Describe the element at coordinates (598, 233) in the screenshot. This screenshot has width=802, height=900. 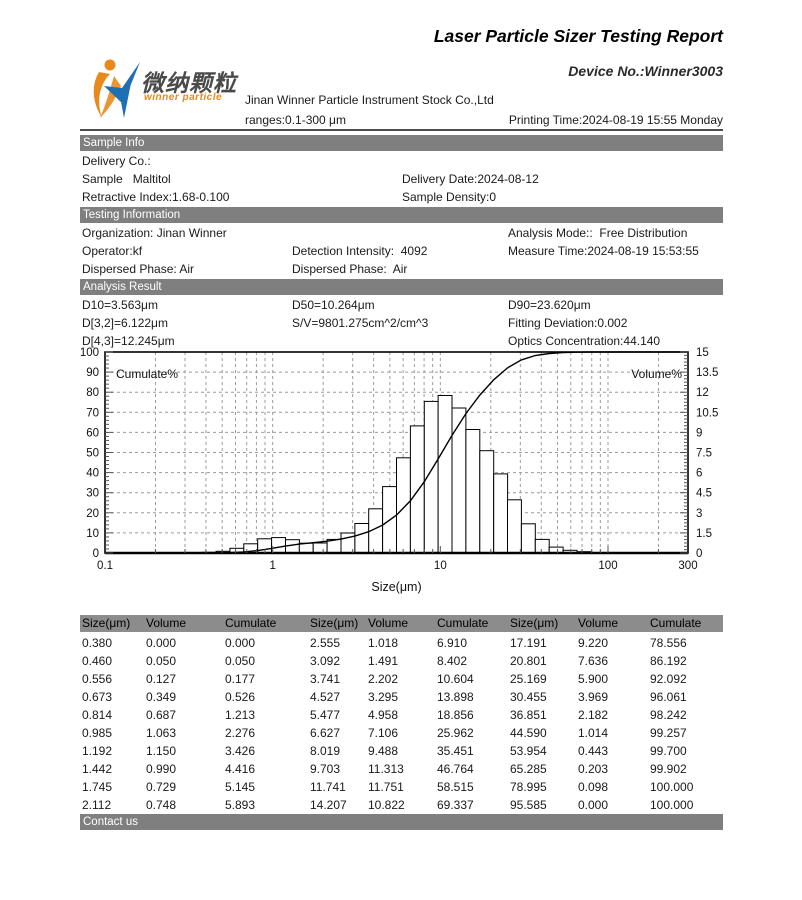
I see `analysis-mode: Analysis Mode:: Free Distribution` at that location.